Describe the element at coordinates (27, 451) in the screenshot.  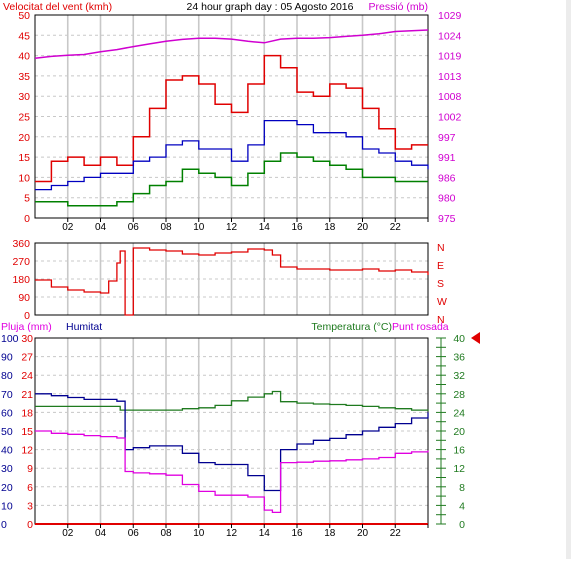
I see `rain-y-tick-label: 12` at that location.